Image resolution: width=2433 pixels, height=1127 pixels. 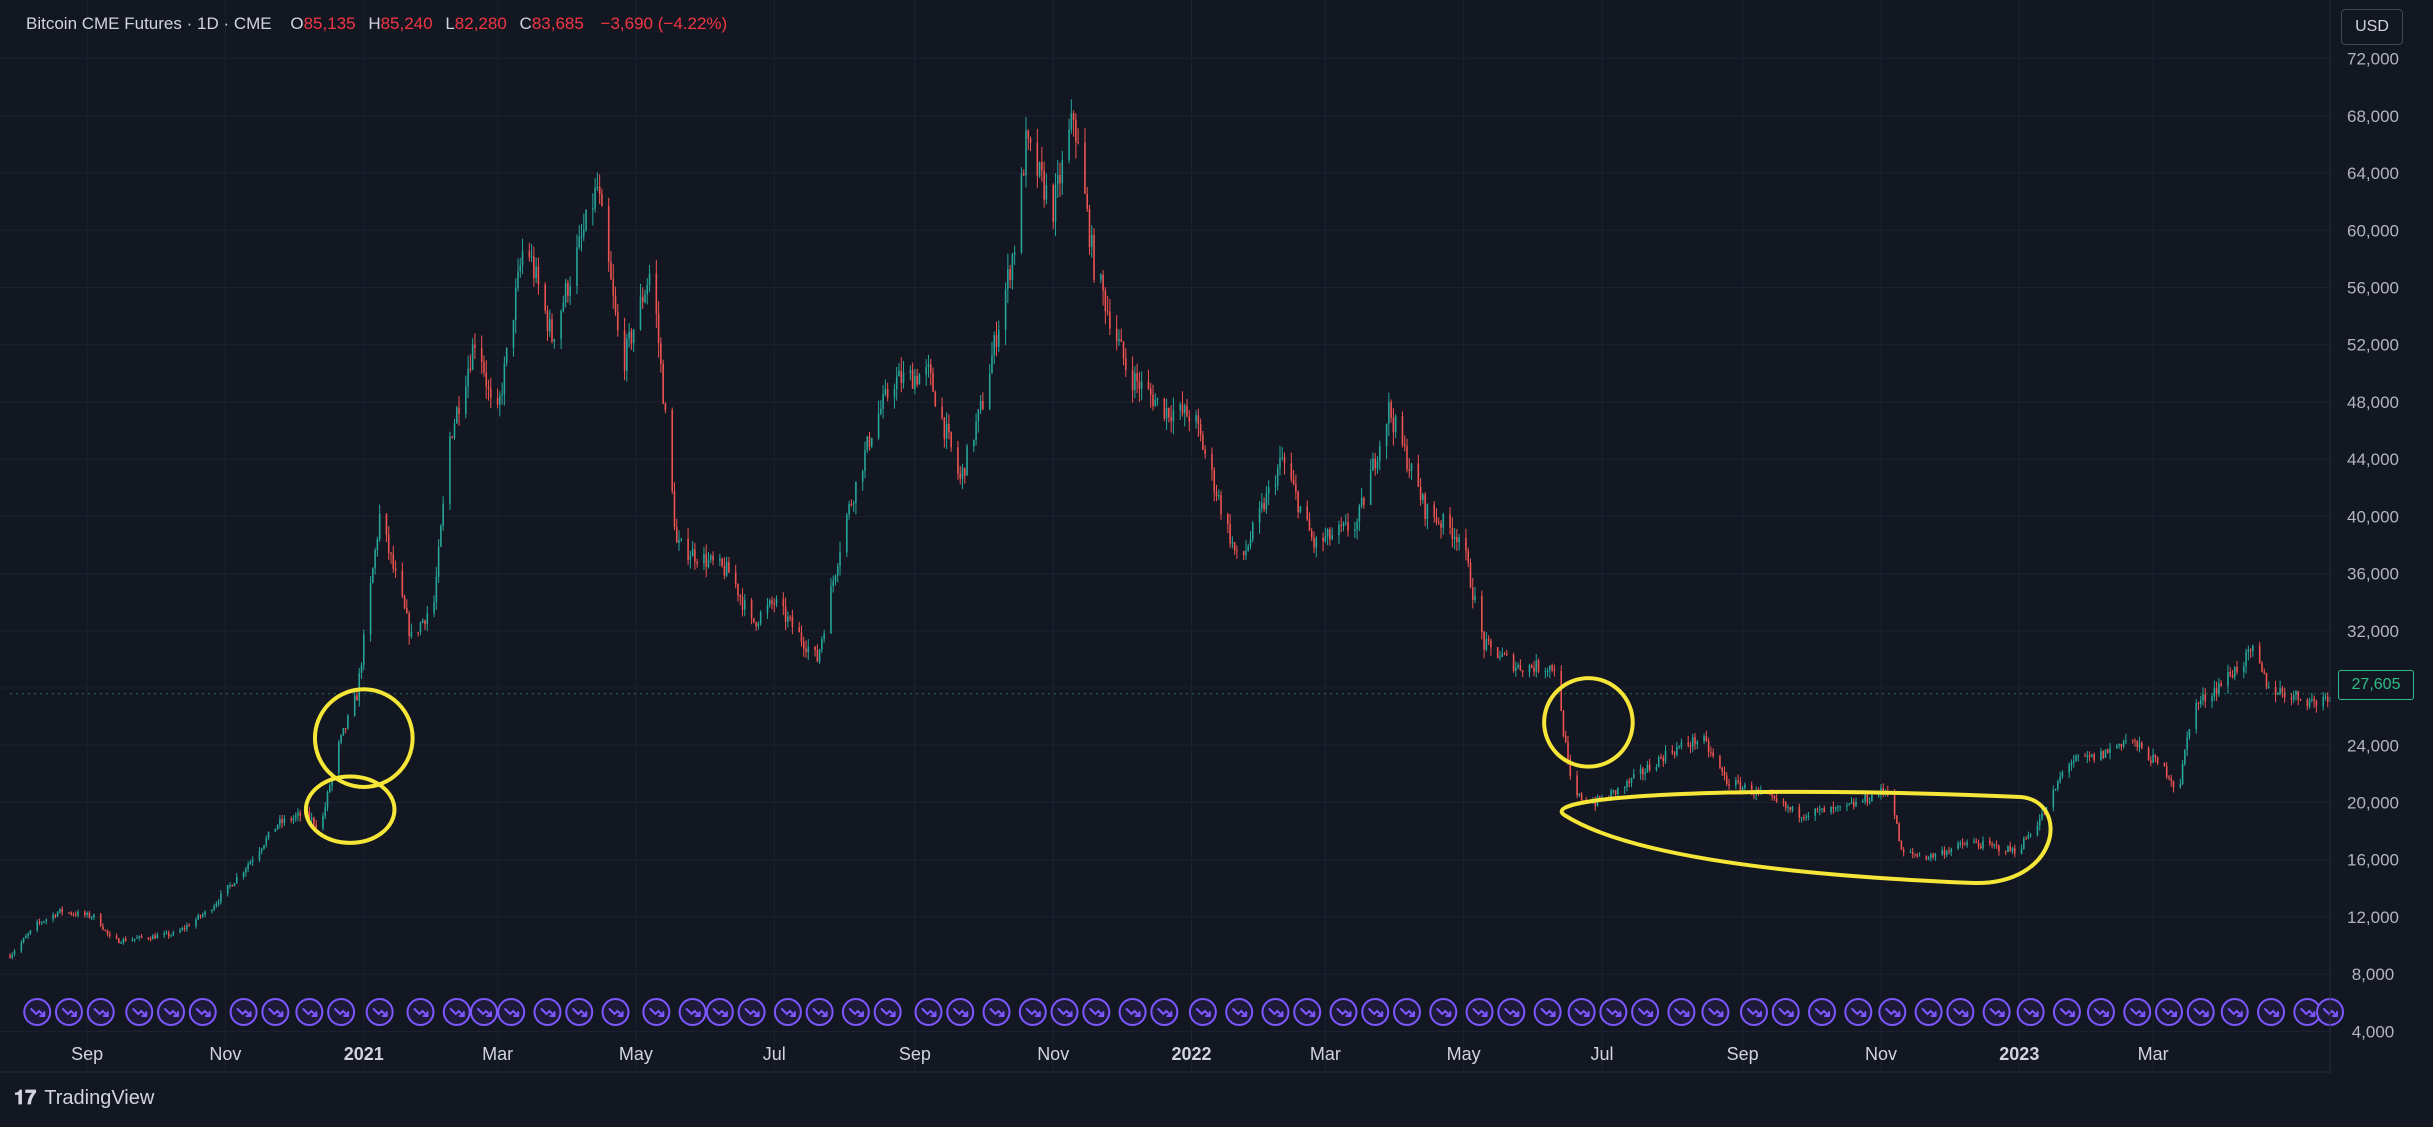 I want to click on price-tick-label: 24,000, so click(x=2373, y=745).